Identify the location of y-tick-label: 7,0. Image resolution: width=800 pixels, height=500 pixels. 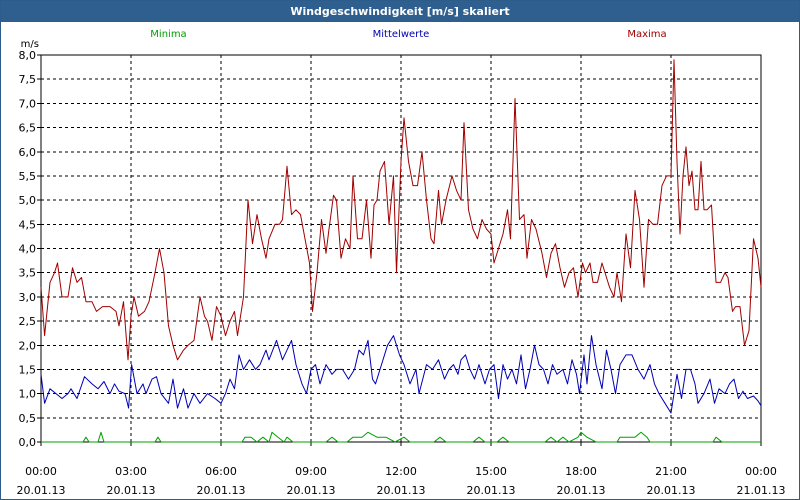
(28, 103).